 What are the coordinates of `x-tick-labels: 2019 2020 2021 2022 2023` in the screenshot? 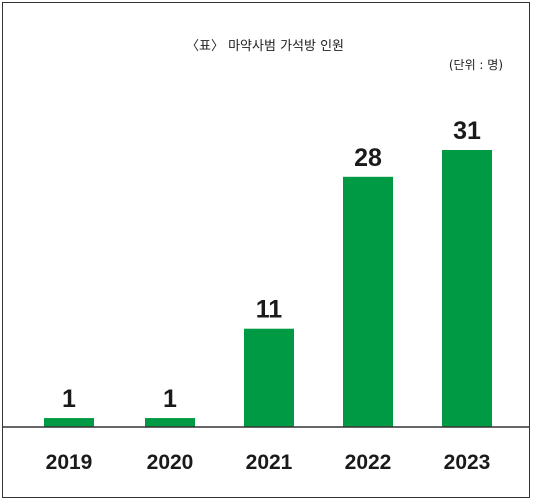 It's located at (268, 462).